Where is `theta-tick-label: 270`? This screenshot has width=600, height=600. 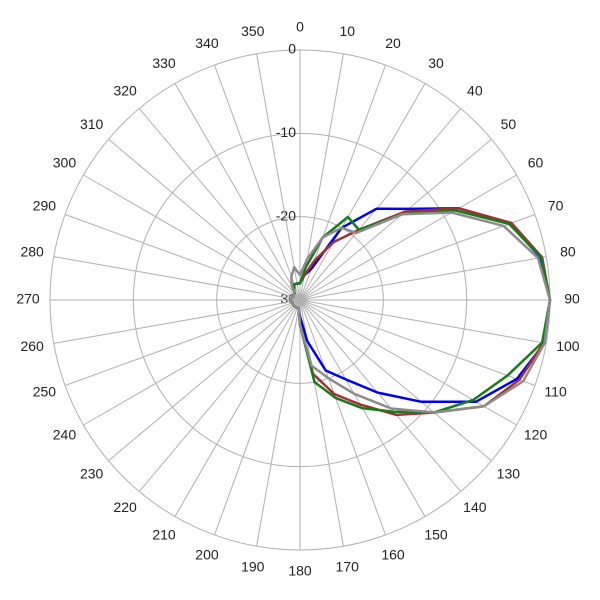 theta-tick-label: 270 is located at coordinates (28, 299).